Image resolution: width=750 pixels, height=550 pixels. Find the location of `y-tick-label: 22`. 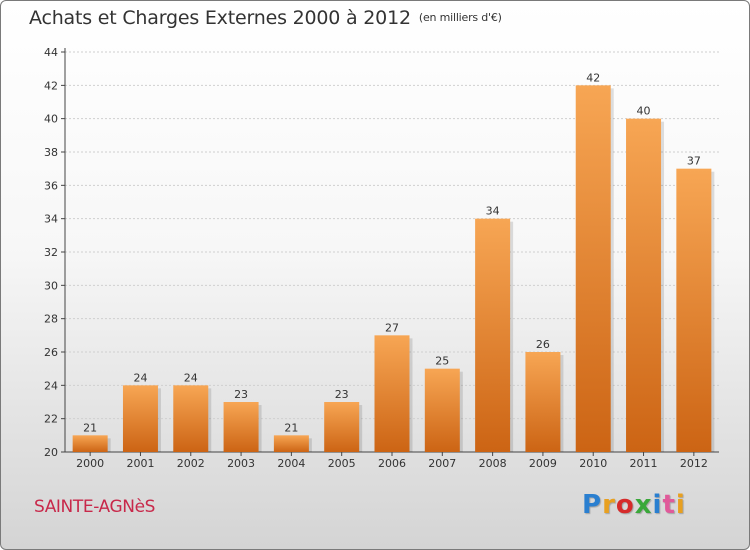

y-tick-label: 22 is located at coordinates (51, 419).